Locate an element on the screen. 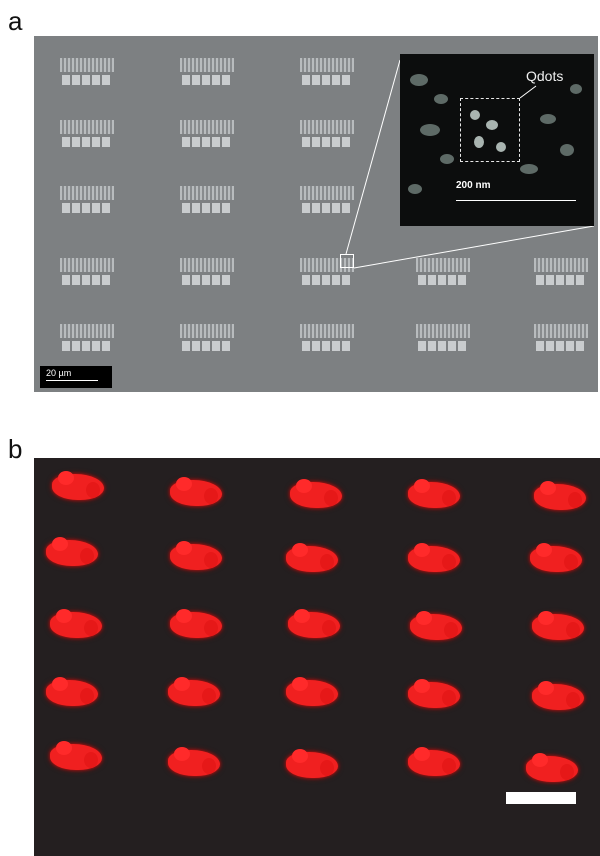  sem-scalebar-label: 20 µm is located at coordinates (59, 373).